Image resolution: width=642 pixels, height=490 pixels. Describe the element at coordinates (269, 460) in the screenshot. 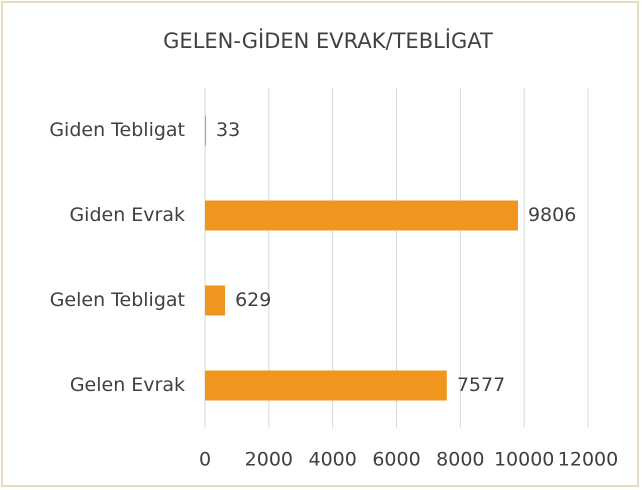

I see `x-tick-label: 2000` at that location.